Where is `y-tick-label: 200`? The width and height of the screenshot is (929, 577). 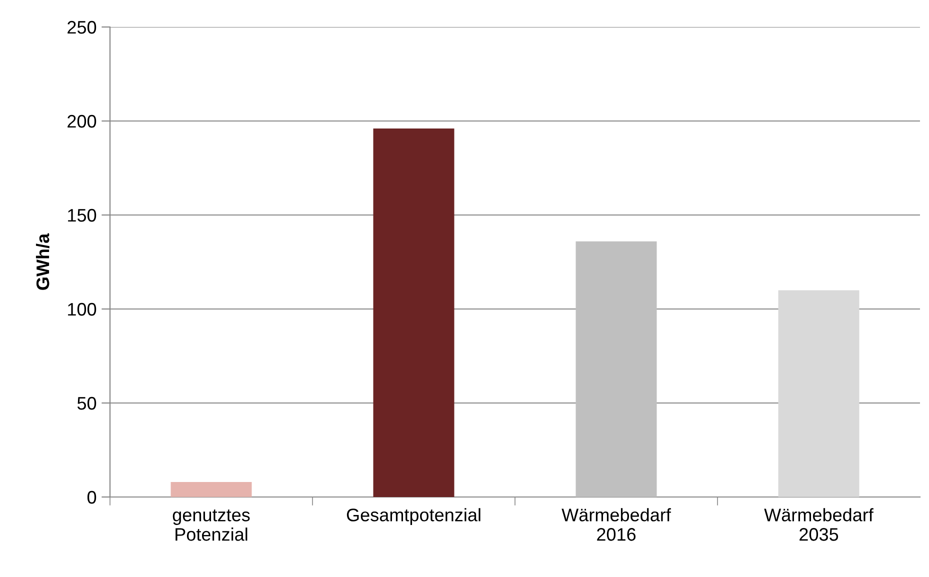 y-tick-label: 200 is located at coordinates (82, 121).